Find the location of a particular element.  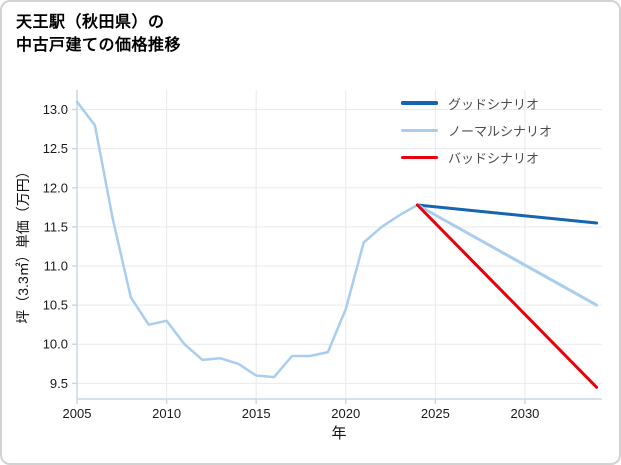

y-tick-label: 11.0 is located at coordinates (56, 266).